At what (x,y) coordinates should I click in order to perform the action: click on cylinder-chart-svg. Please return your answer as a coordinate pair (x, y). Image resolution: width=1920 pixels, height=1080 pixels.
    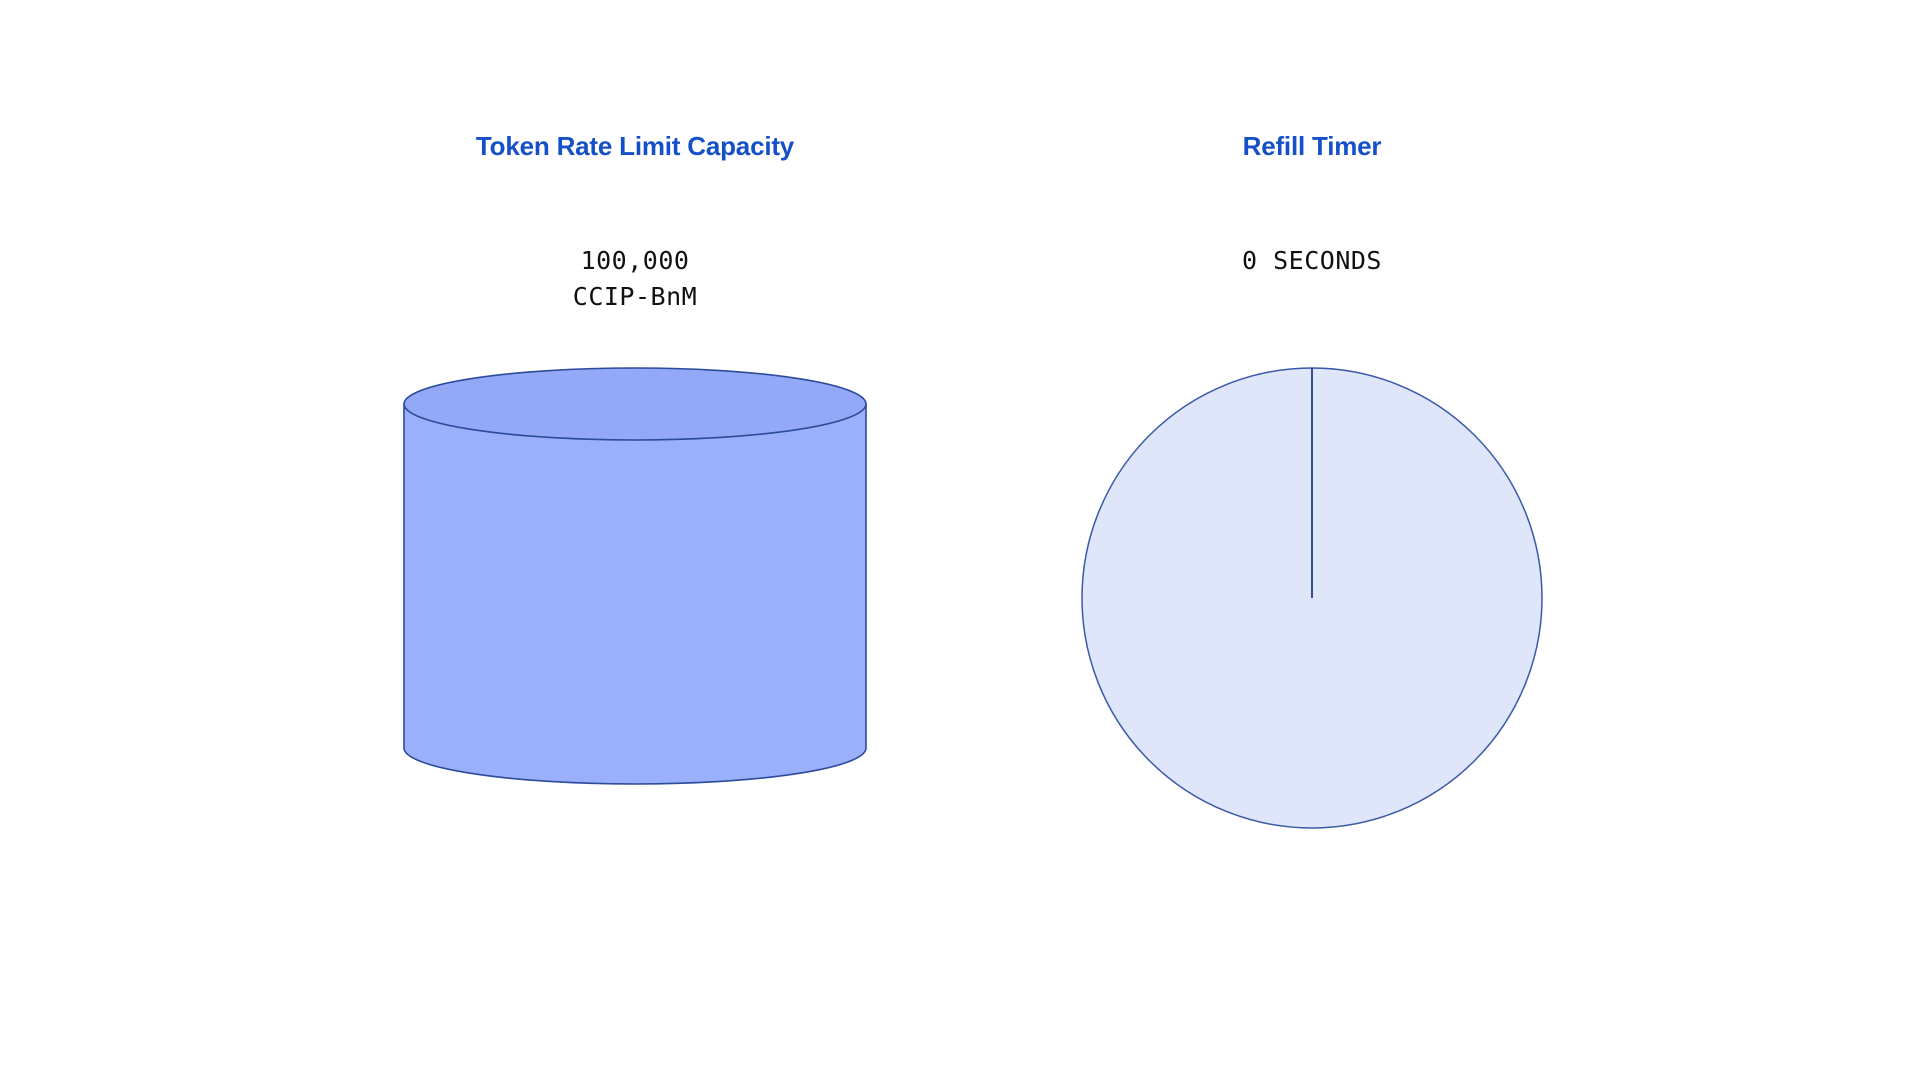
    Looking at the image, I should click on (635, 576).